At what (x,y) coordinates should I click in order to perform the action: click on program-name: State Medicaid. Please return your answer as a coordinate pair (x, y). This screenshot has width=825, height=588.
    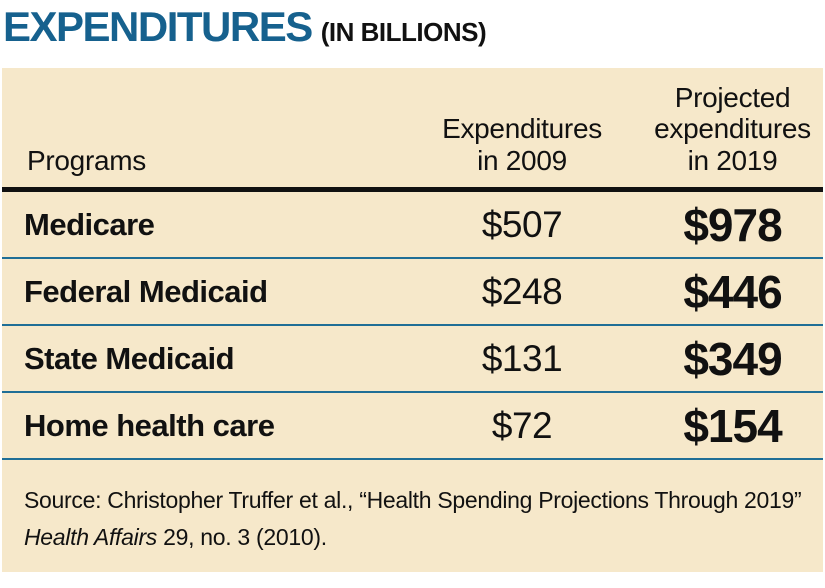
    Looking at the image, I should click on (129, 358).